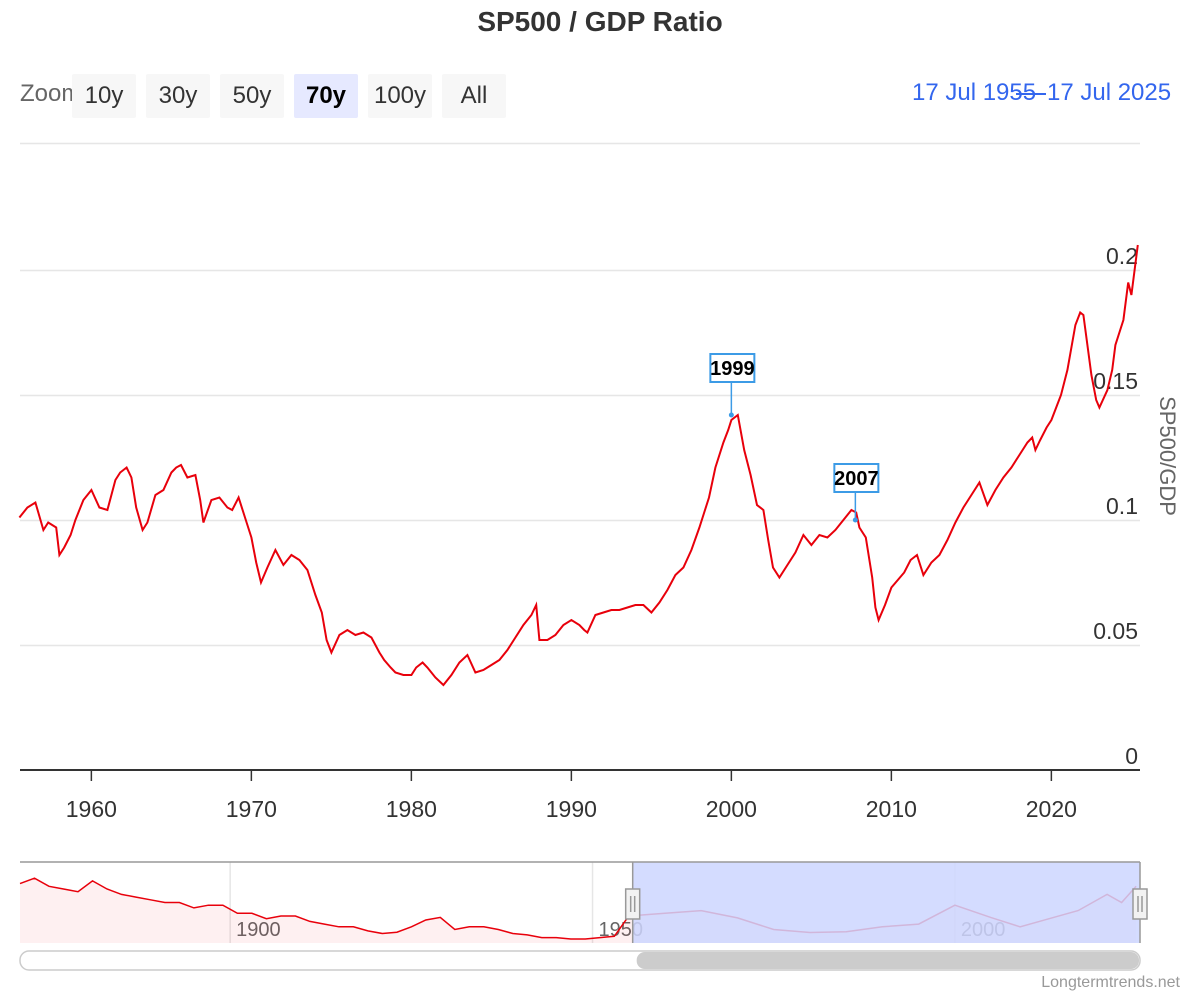 This screenshot has width=1200, height=1000. I want to click on x-tick-label: 2020, so click(1051, 809).